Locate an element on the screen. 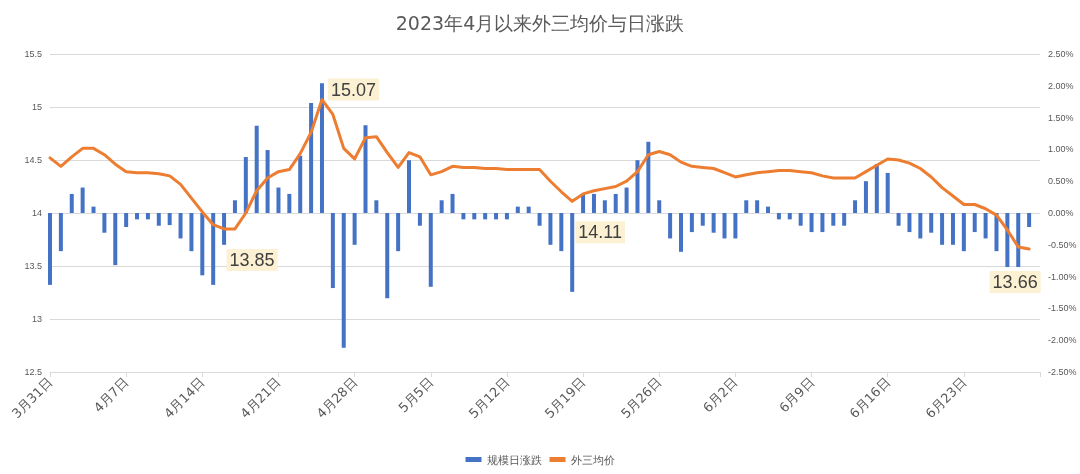 Image resolution: width=1080 pixels, height=474 pixels. chart-title: 2023年4月以来外三均价与日涨跌 is located at coordinates (540, 22).